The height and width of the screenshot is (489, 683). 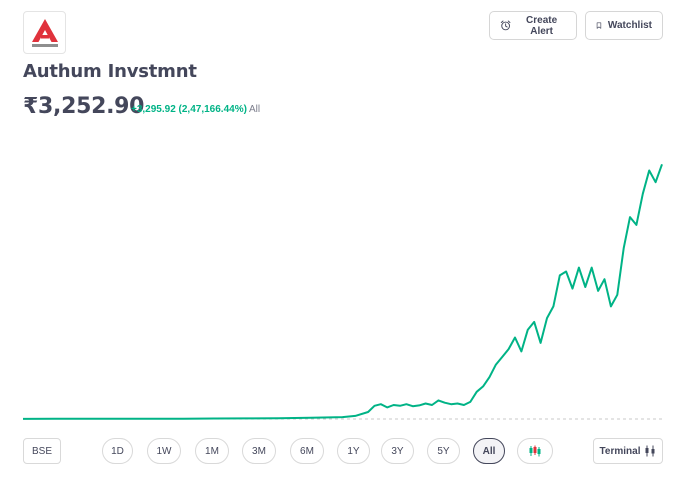 What do you see at coordinates (599, 25) in the screenshot?
I see `bookmark-icon` at bounding box center [599, 25].